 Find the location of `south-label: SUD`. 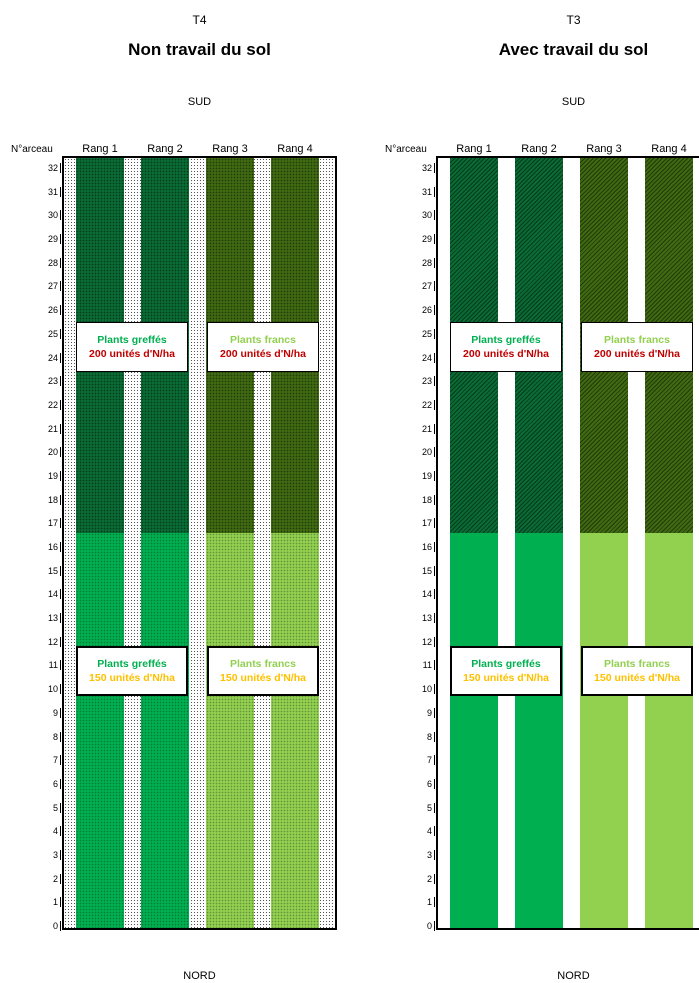

south-label: SUD is located at coordinates (199, 102).